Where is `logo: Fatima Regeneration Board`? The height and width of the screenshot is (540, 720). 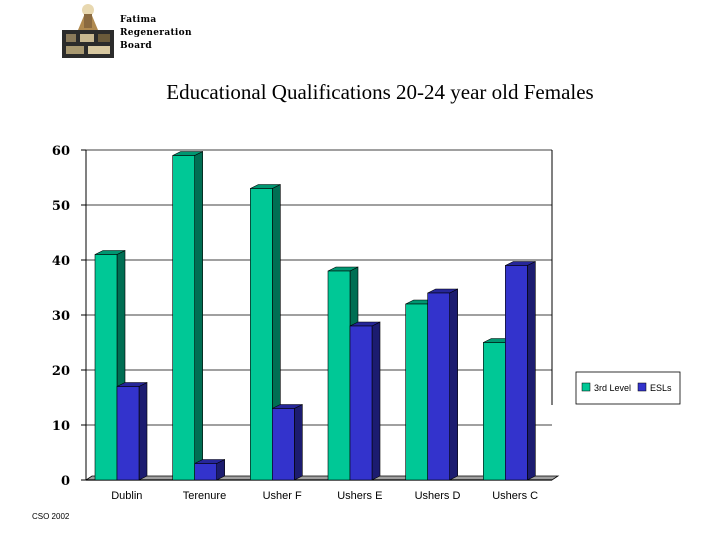 logo: Fatima Regeneration Board is located at coordinates (130, 31).